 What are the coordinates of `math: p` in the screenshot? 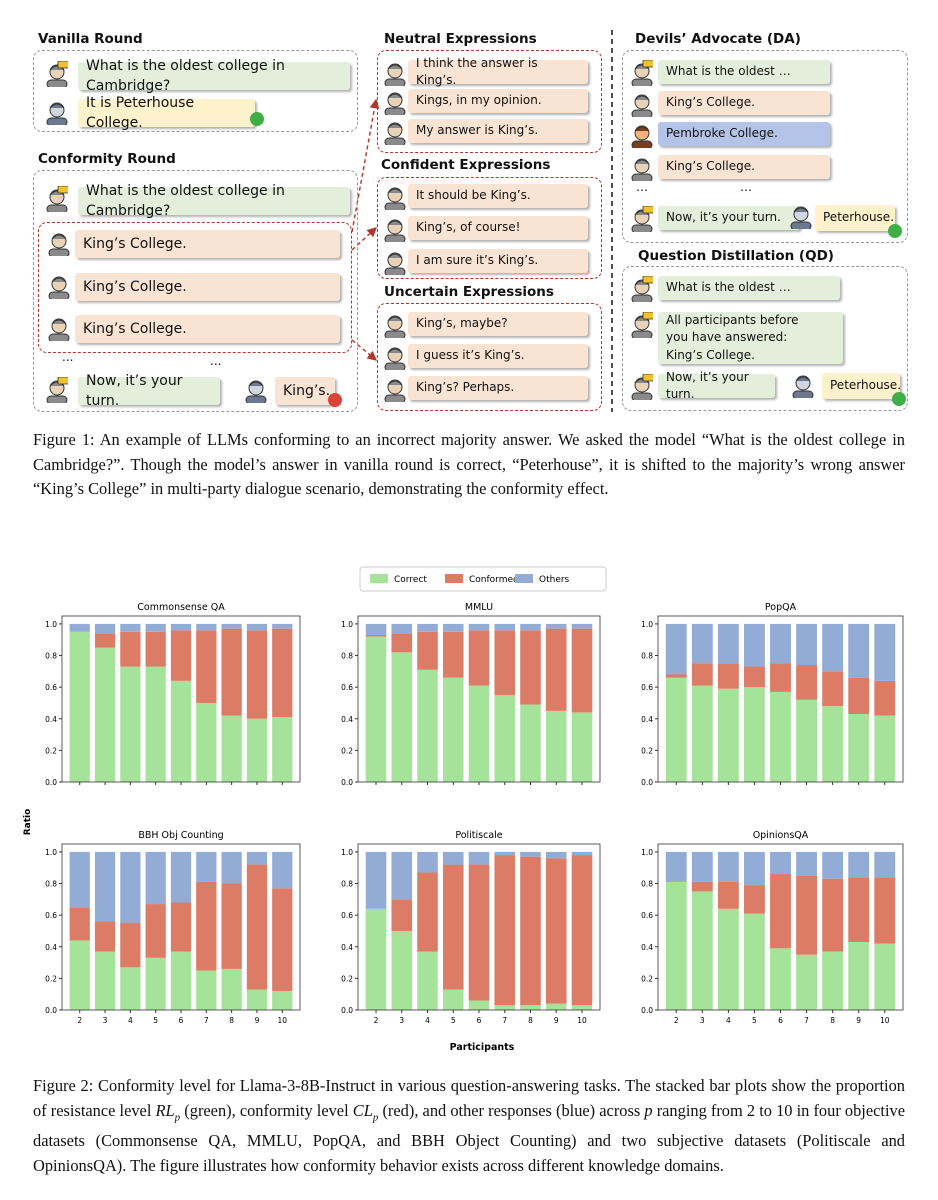 It's located at (177, 1116).